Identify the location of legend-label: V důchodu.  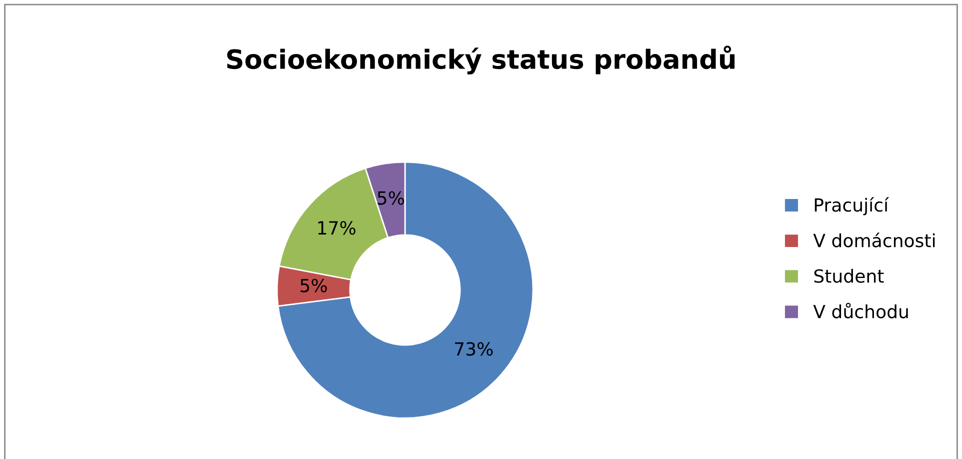
(860, 310).